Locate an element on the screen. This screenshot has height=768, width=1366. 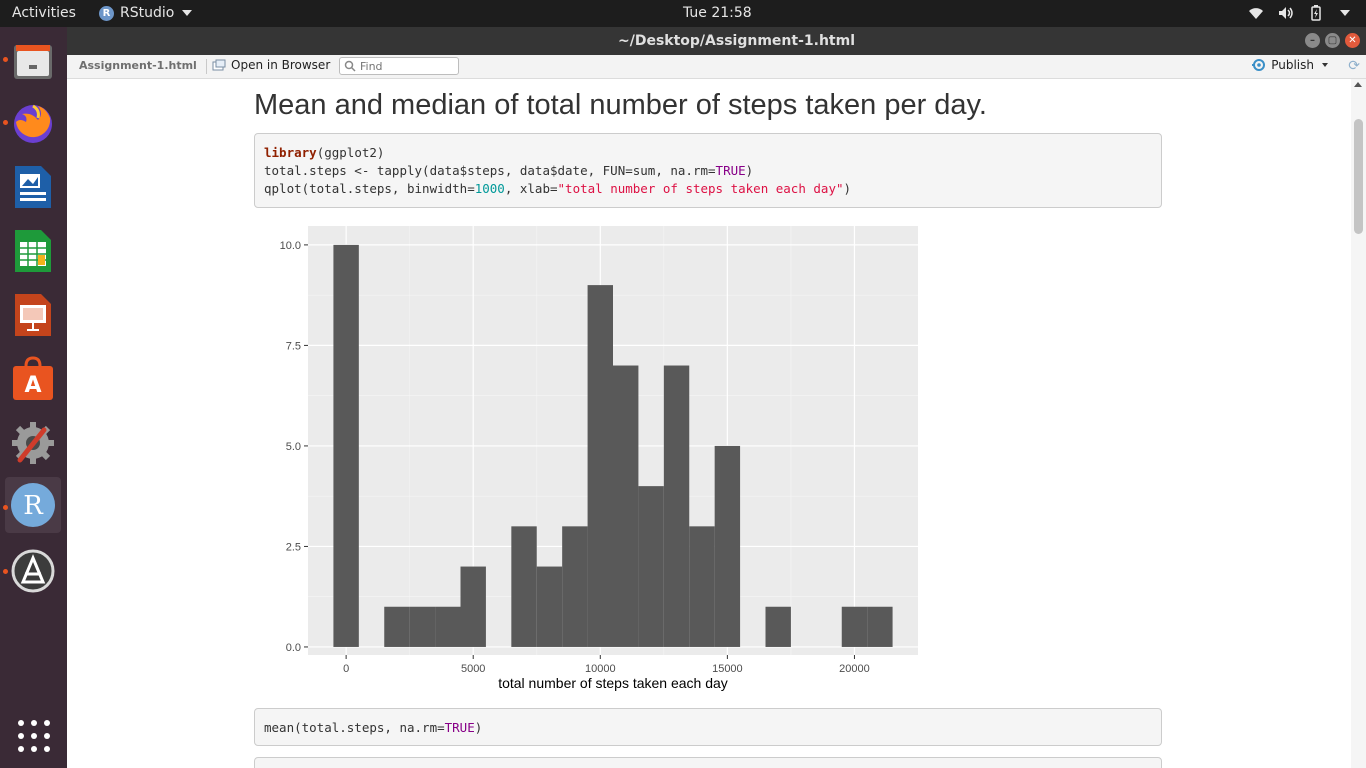
x-tick-label: 5000 is located at coordinates (473, 669).